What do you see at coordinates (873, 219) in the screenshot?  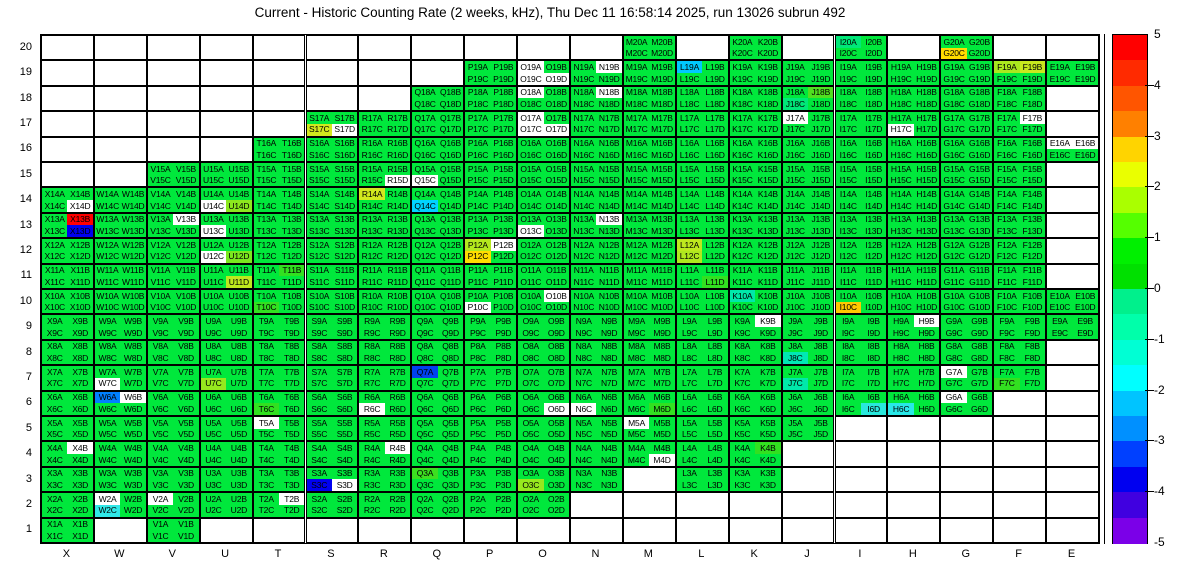 I see `pmt-quadrant-I13B: I13B` at bounding box center [873, 219].